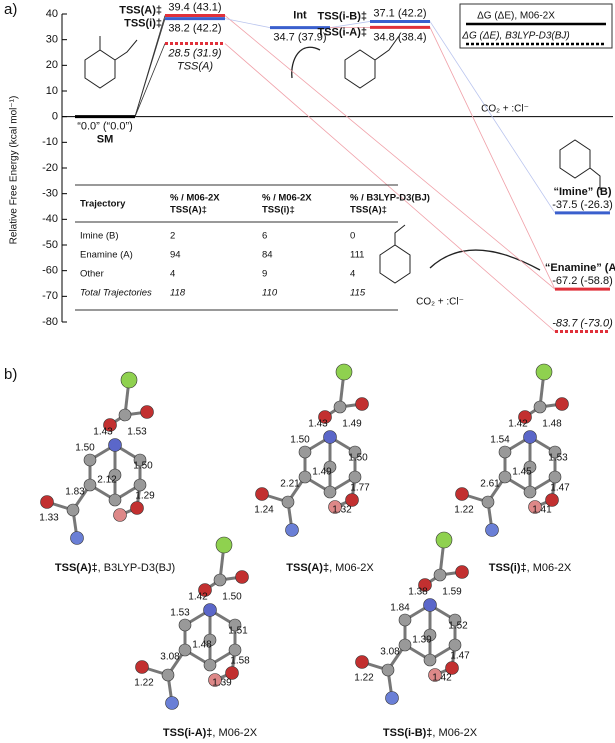 The image size is (615, 743). I want to click on value-label: -67.2 (-58.8), so click(582, 281).